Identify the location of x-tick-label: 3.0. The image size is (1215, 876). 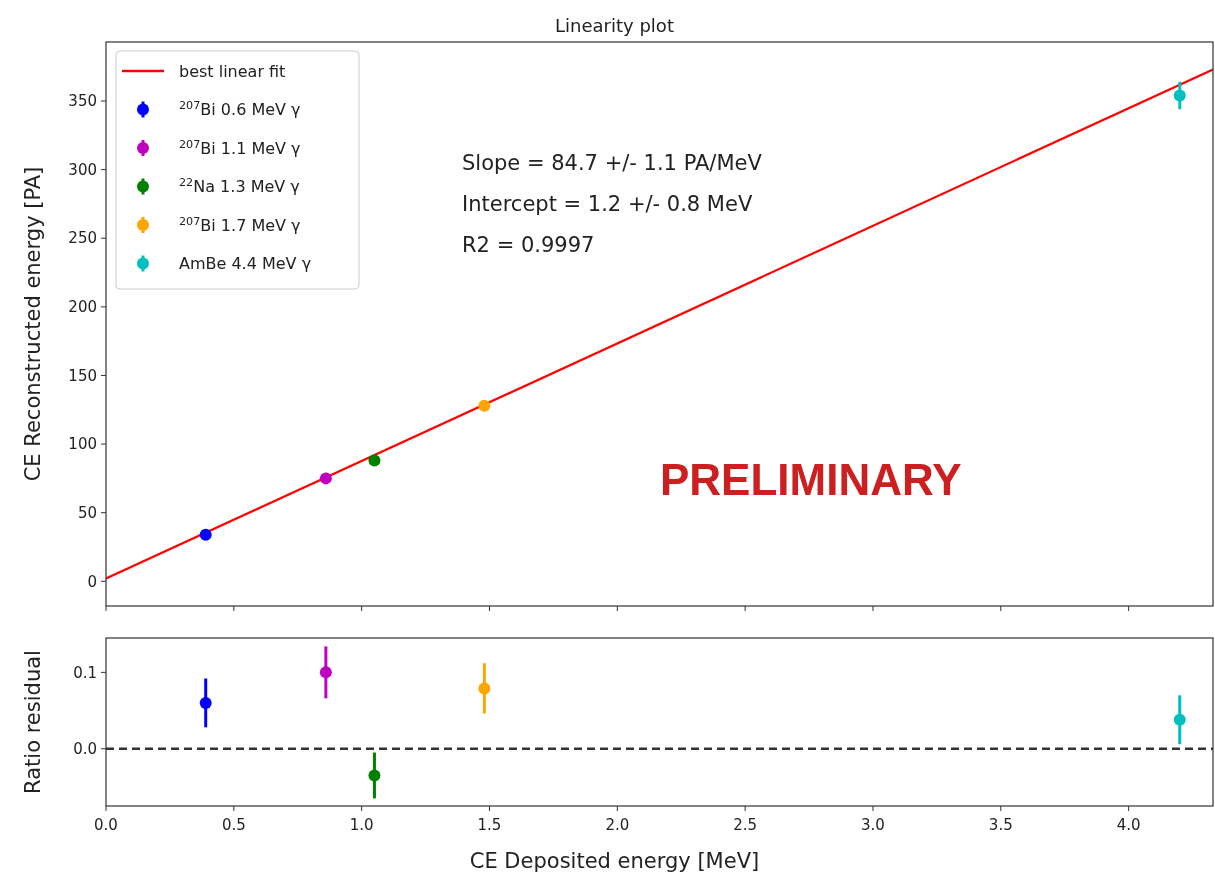
(873, 825).